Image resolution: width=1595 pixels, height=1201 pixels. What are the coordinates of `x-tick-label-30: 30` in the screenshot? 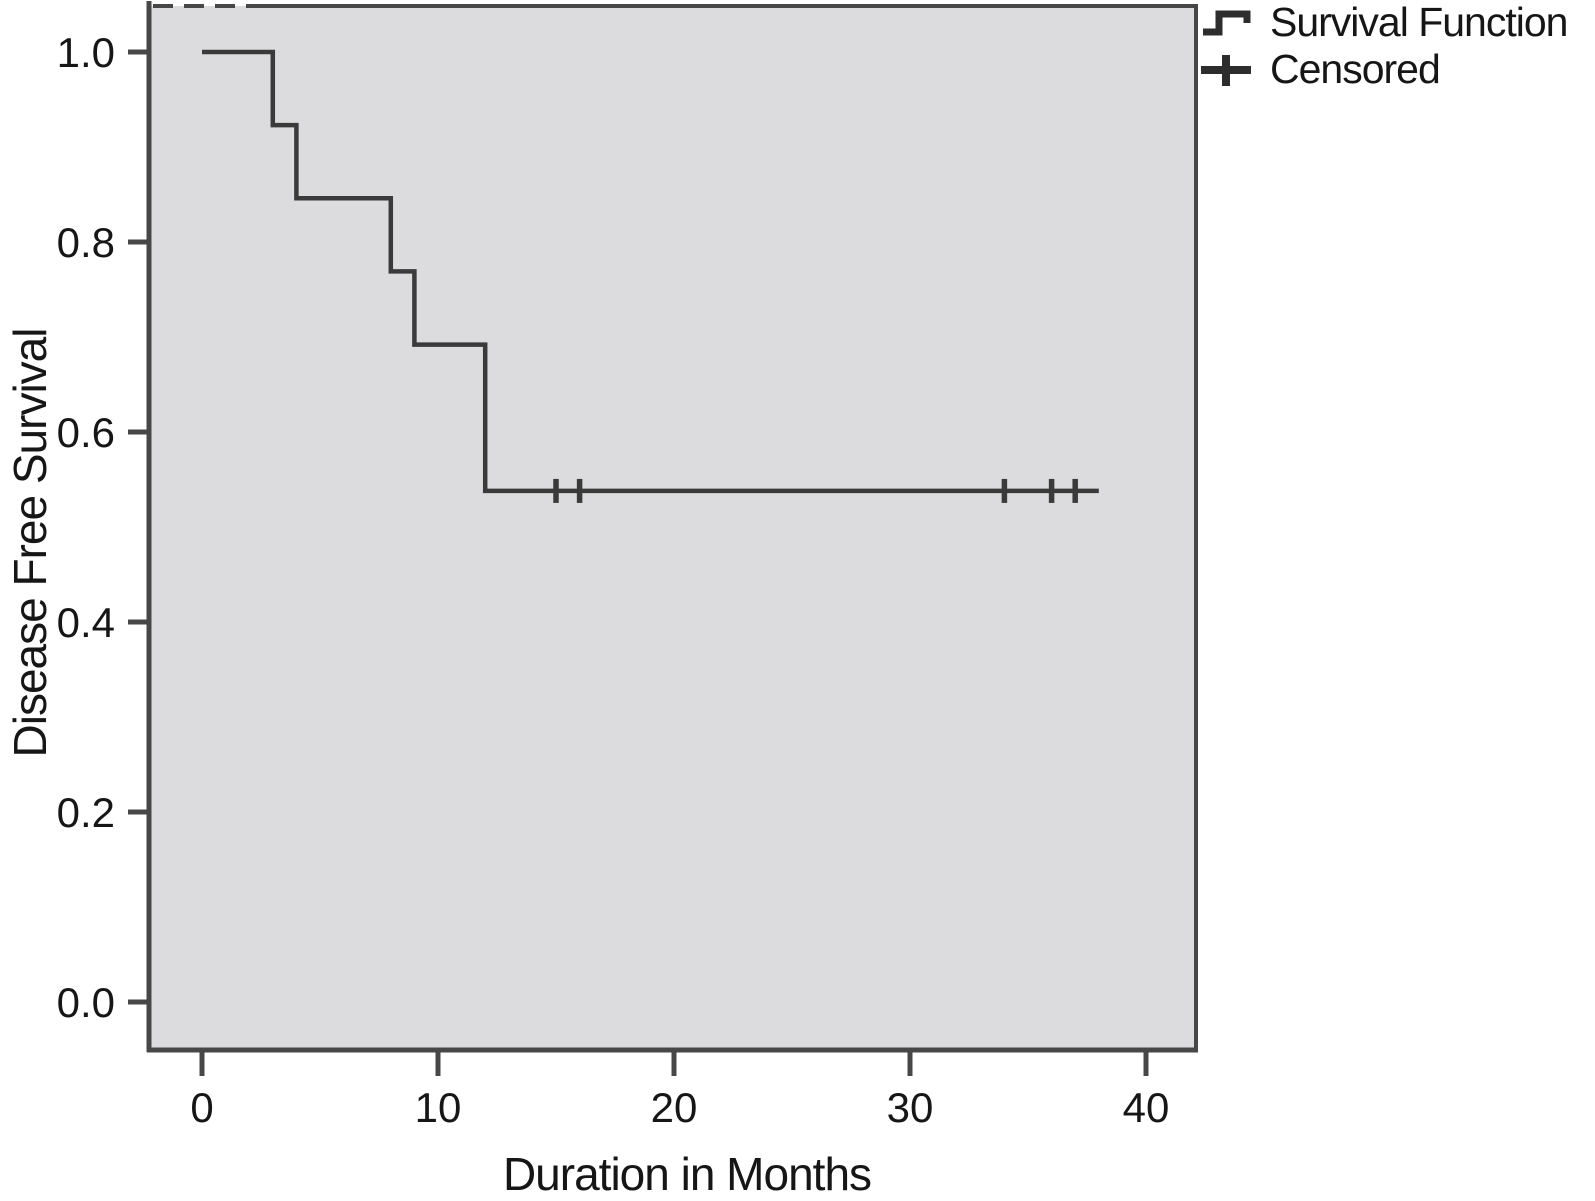 It's located at (910, 1107).